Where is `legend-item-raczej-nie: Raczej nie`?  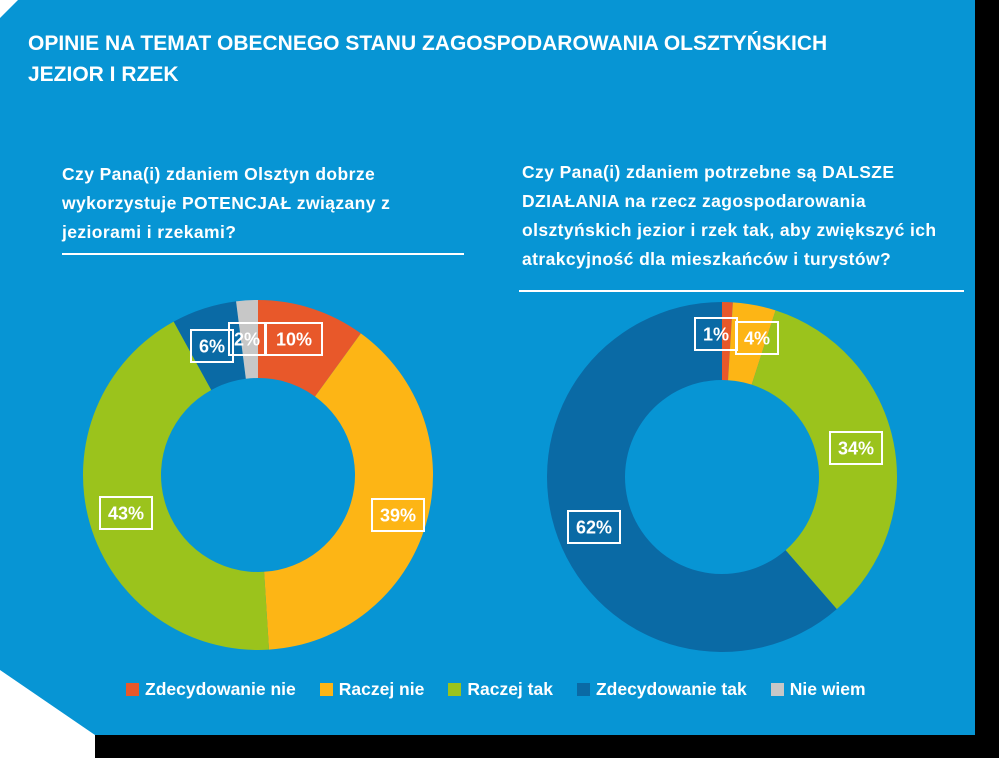
legend-item-raczej-nie: Raczej nie is located at coordinates (372, 689).